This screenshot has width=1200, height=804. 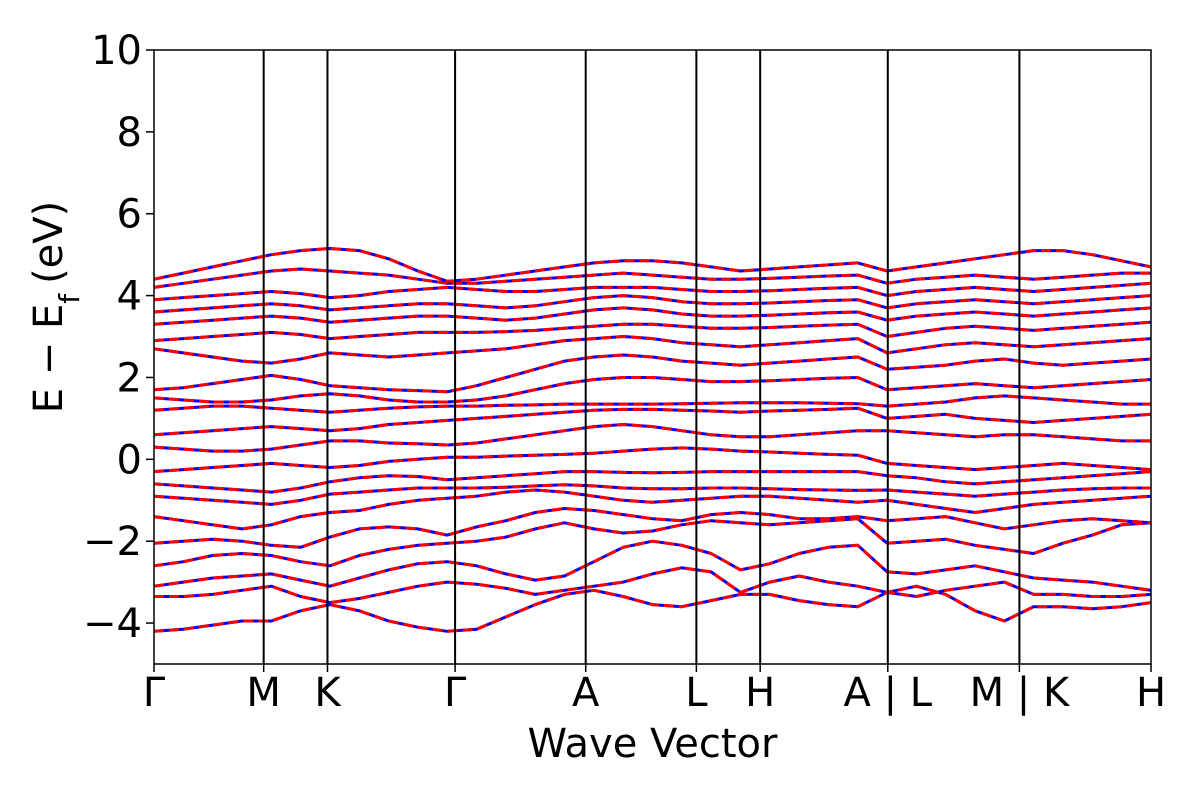 What do you see at coordinates (112, 624) in the screenshot?
I see `y-tick-label: −4` at bounding box center [112, 624].